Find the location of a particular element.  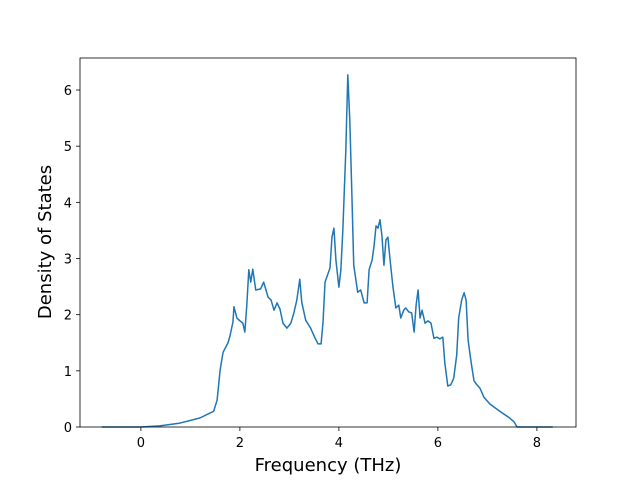

y-tick-label: 4 is located at coordinates (68, 203).